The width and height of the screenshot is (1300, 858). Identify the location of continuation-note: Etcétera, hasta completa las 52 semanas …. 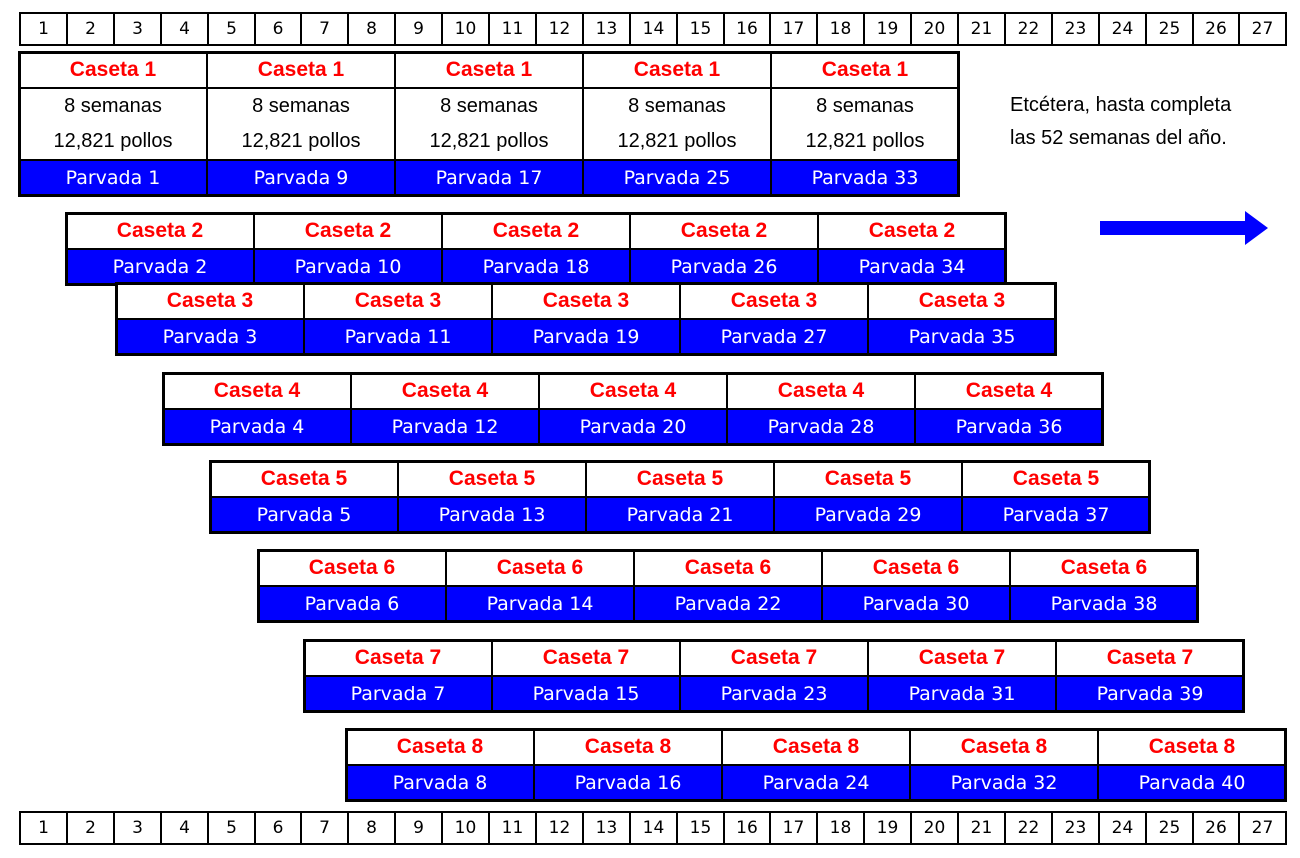
(1152, 122).